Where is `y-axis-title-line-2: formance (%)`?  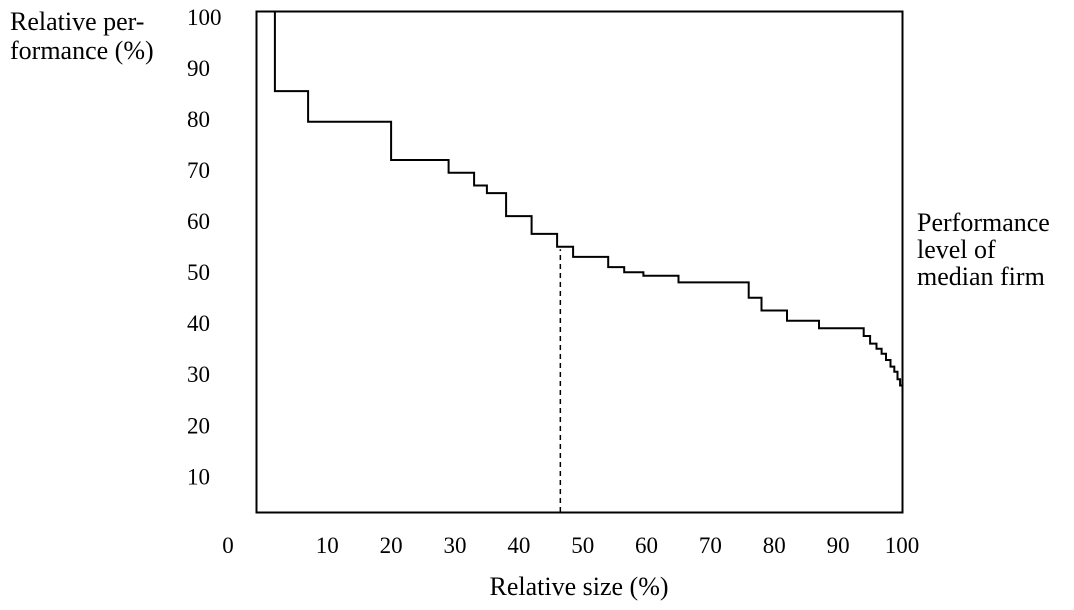 y-axis-title-line-2: formance (%) is located at coordinates (82, 50).